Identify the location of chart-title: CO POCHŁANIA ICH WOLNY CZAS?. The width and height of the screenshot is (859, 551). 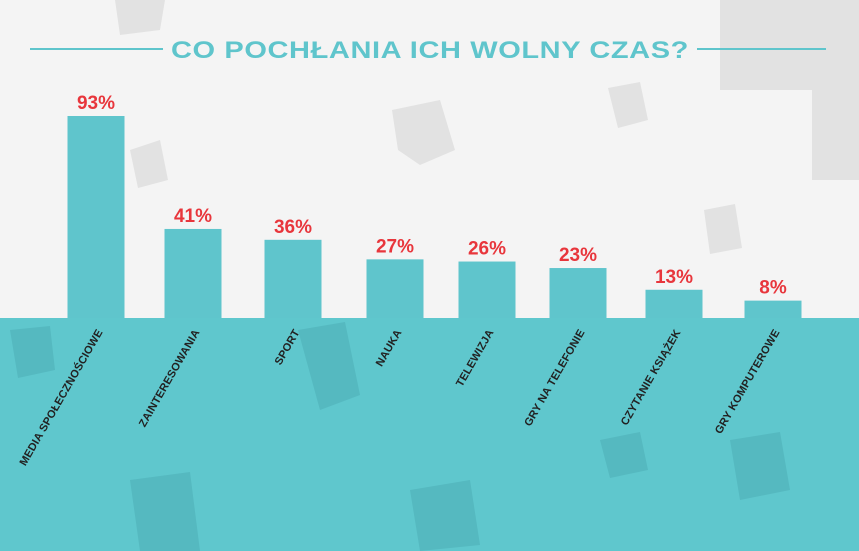
(430, 50).